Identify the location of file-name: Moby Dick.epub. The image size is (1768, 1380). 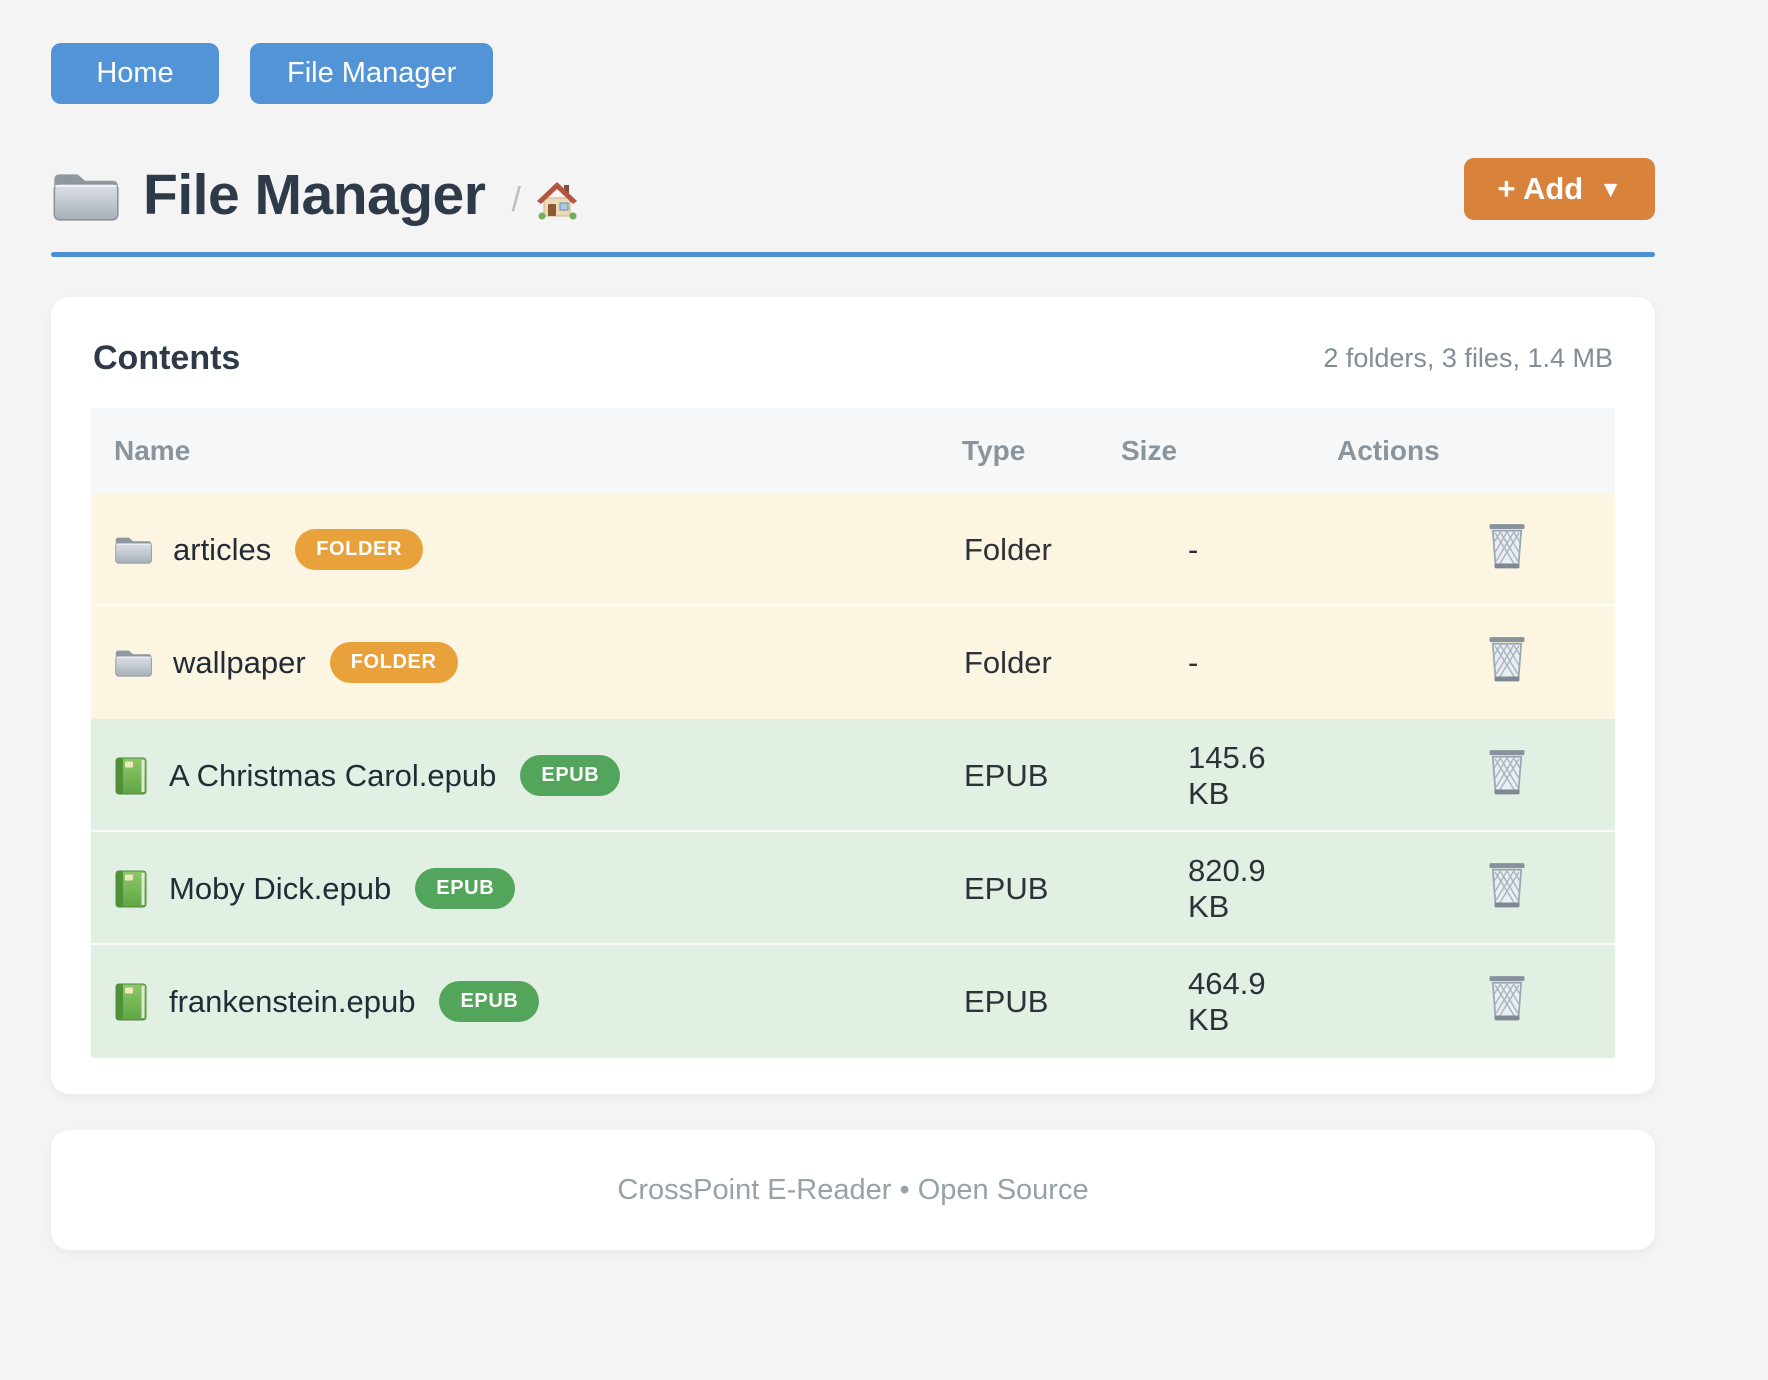
(280, 888).